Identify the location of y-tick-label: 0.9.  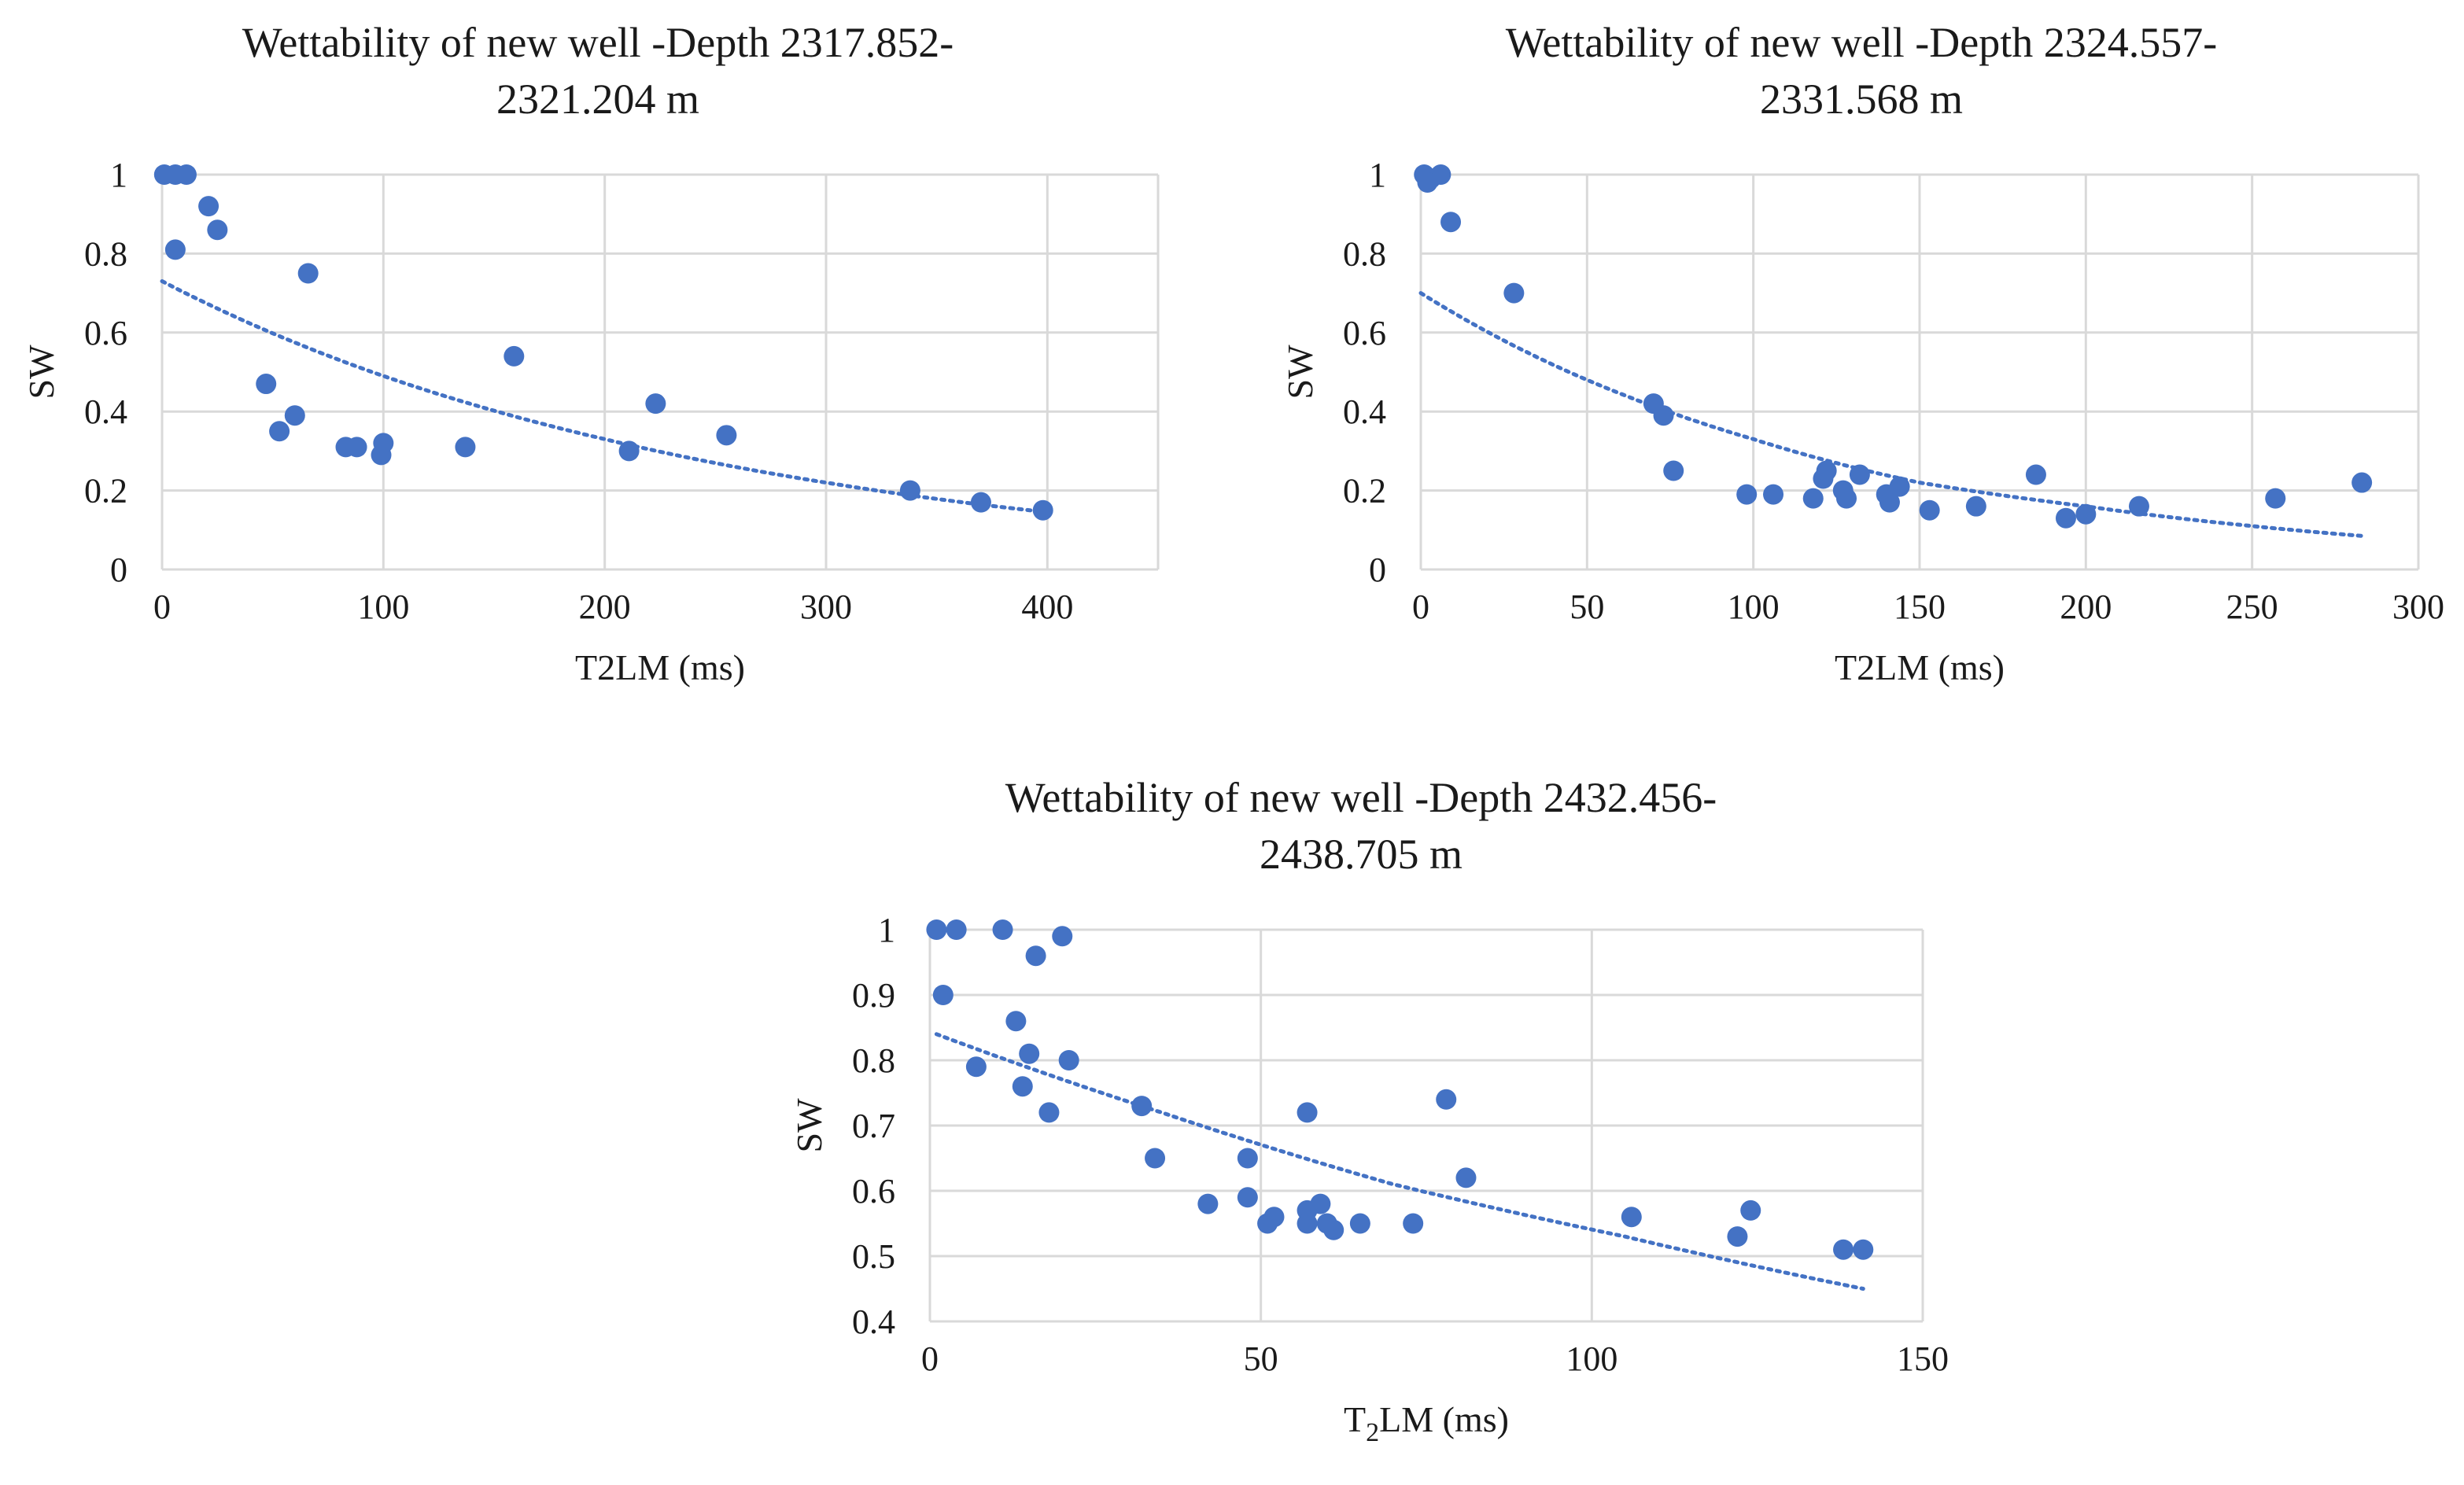
(874, 995).